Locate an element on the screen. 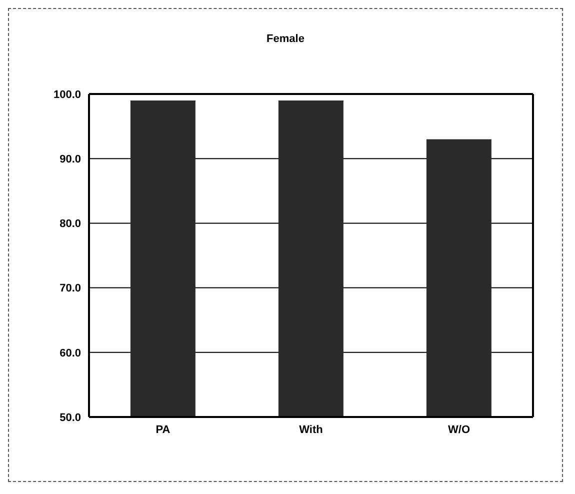 The height and width of the screenshot is (494, 575). y-tick-label: 100.0 is located at coordinates (67, 94).